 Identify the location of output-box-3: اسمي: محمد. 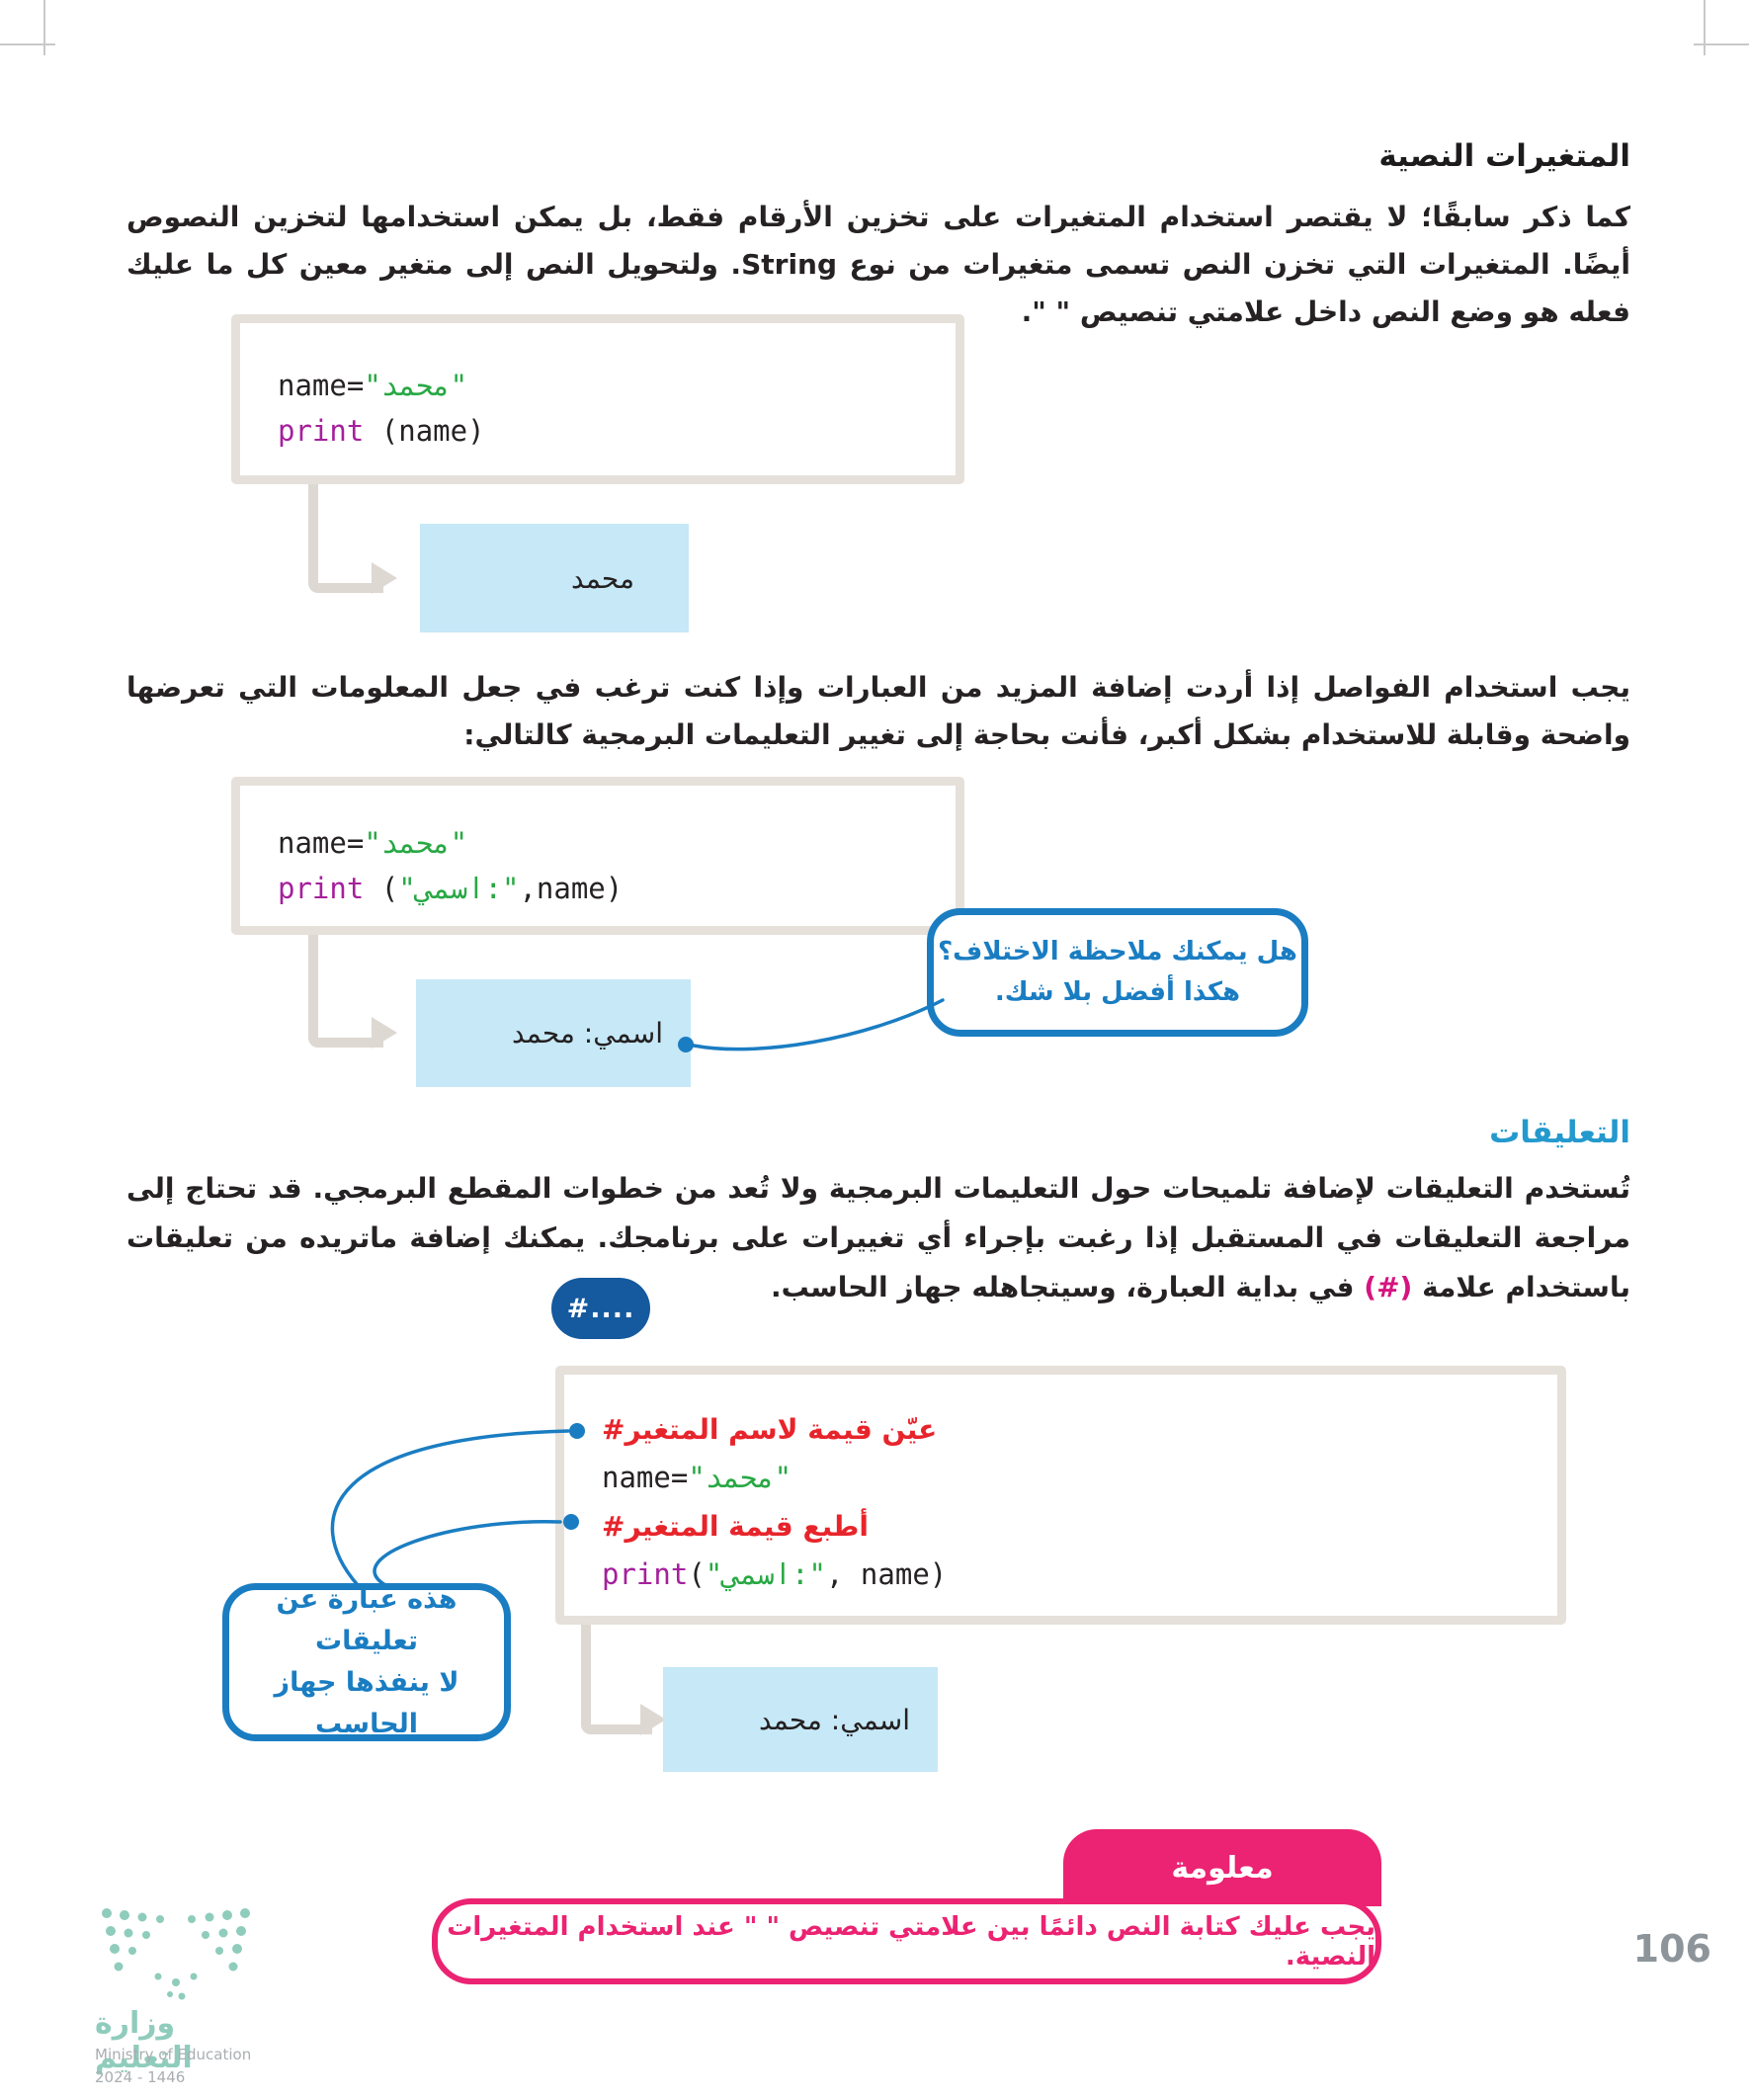
(800, 1719).